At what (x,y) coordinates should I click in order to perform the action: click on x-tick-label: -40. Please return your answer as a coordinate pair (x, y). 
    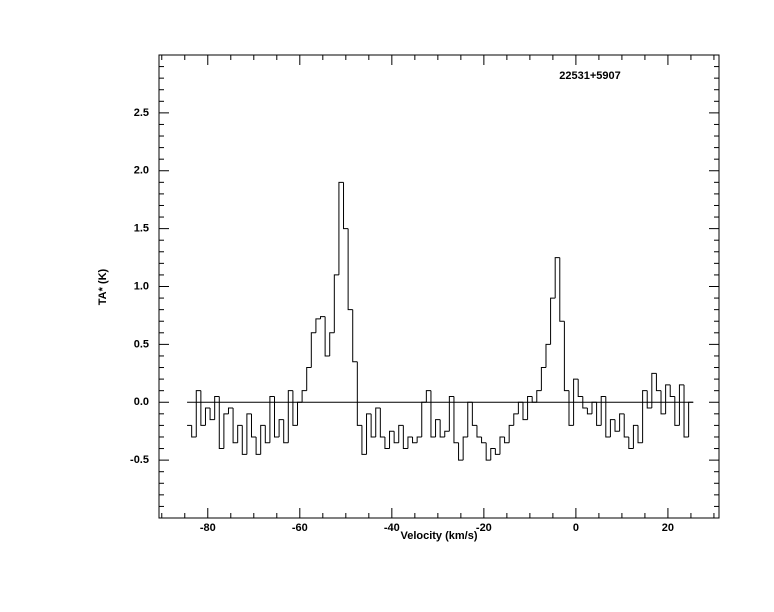
    Looking at the image, I should click on (392, 528).